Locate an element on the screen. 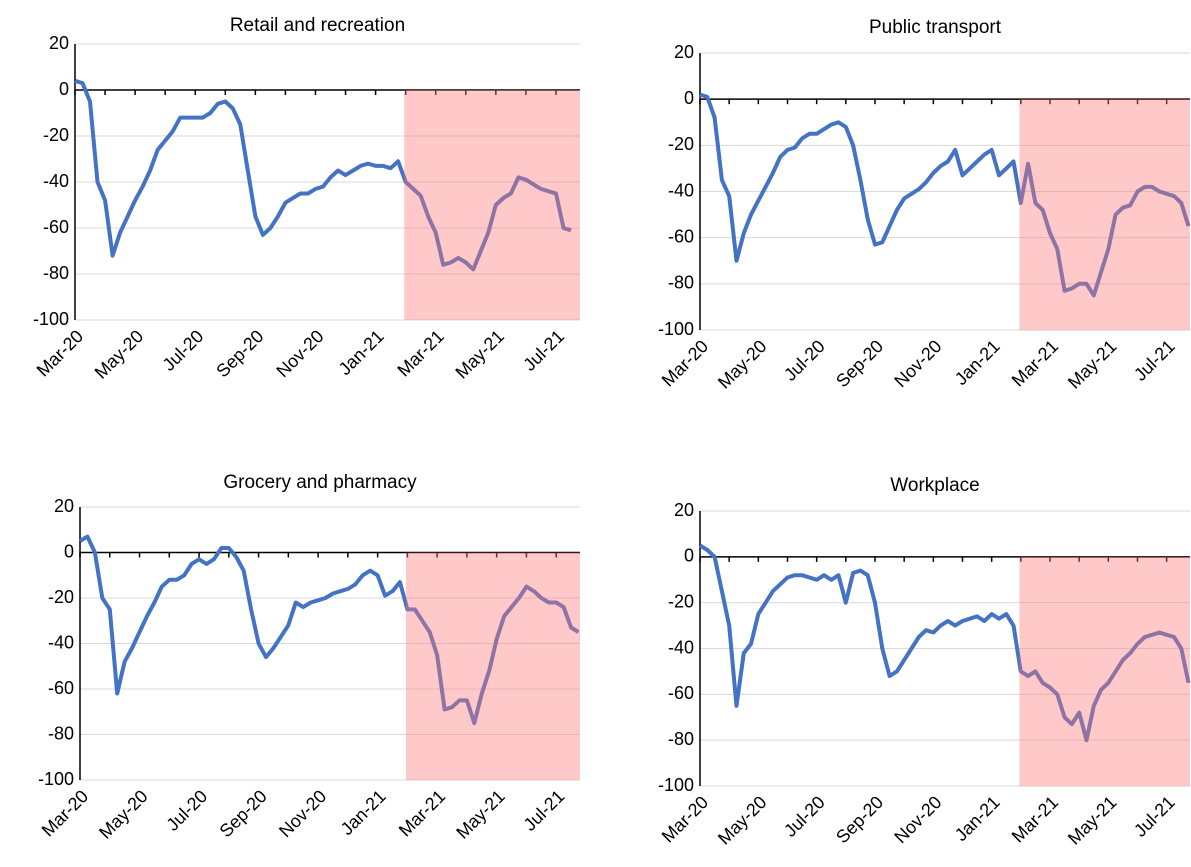 Image resolution: width=1191 pixels, height=867 pixels. panel-title: Public transport is located at coordinates (935, 27).